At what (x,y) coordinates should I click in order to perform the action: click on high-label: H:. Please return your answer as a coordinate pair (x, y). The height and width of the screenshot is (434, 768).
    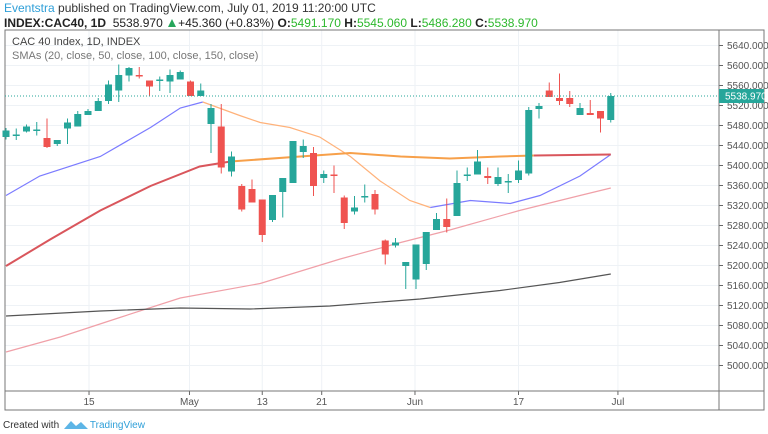
    Looking at the image, I should click on (350, 23).